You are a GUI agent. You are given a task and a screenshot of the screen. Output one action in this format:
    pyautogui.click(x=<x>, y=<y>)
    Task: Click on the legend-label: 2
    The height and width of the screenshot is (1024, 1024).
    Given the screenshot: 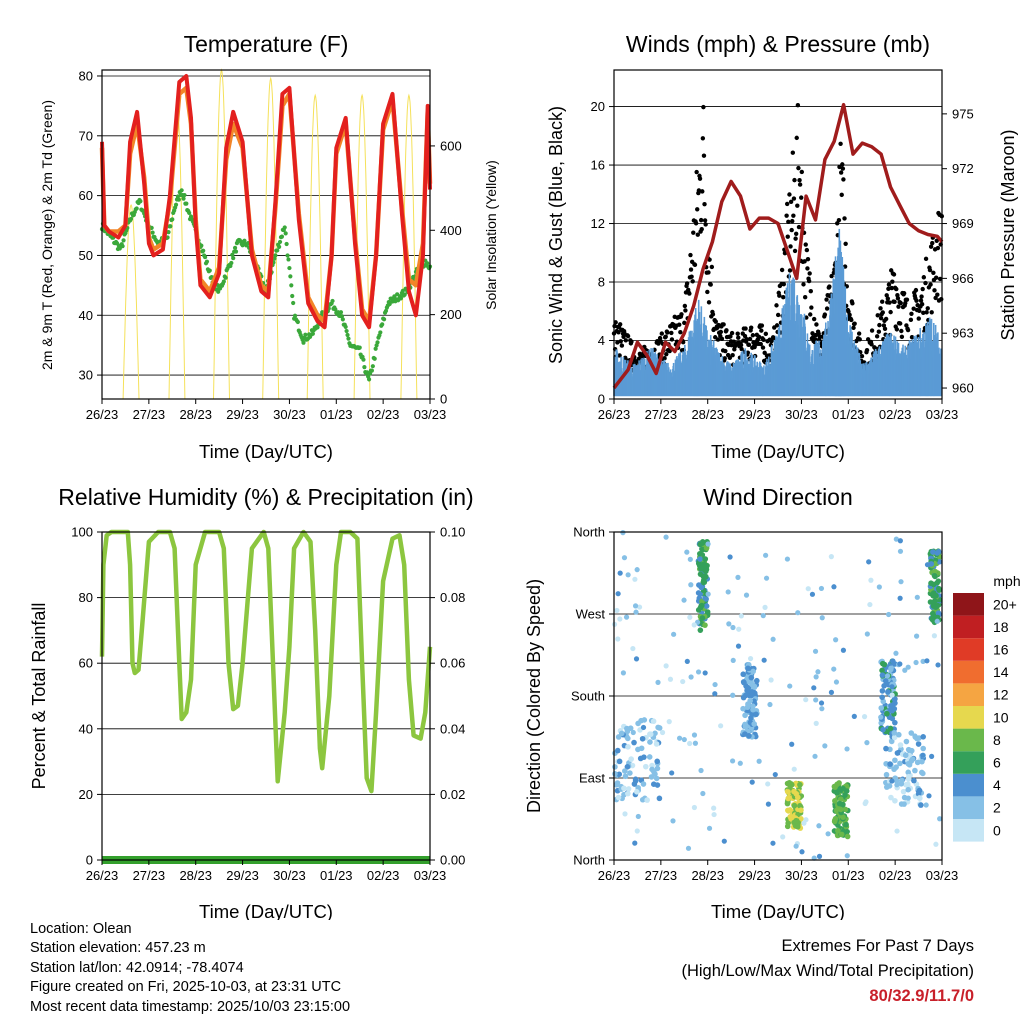 What is the action you would take?
    pyautogui.click(x=997, y=808)
    